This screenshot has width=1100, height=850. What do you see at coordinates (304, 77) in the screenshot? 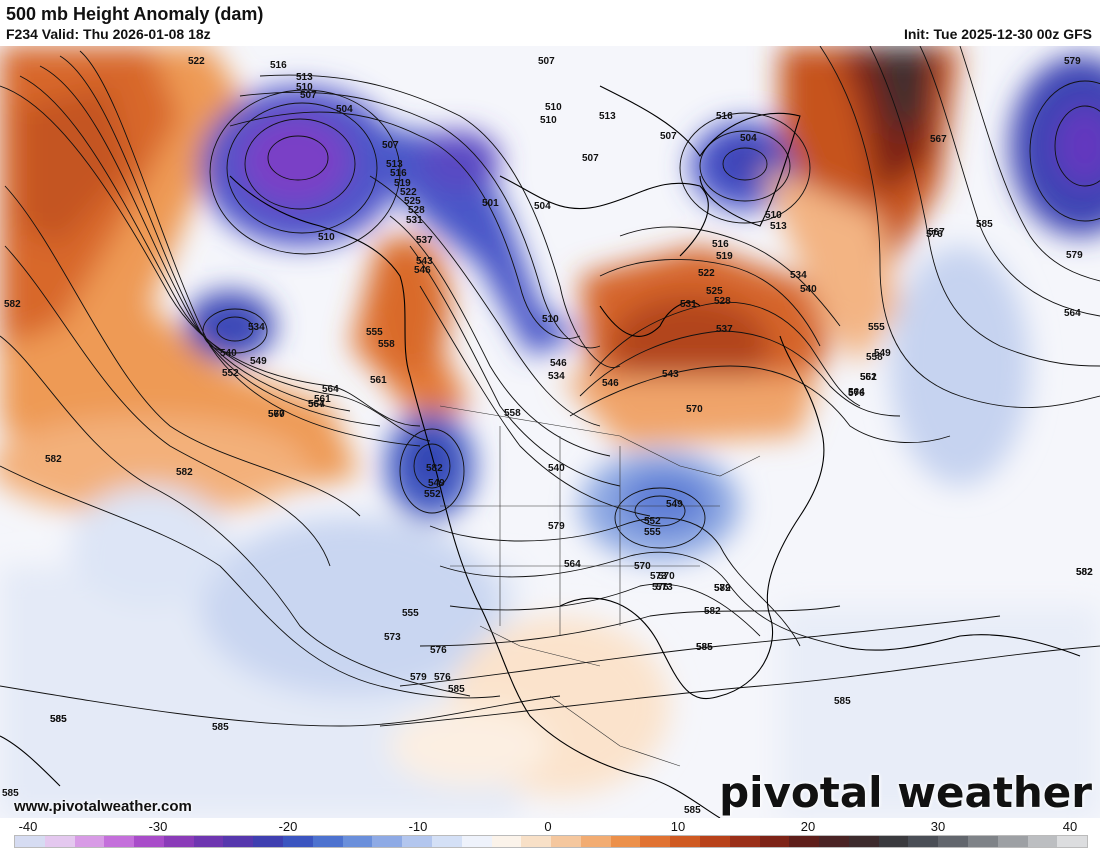
I see `contour-label: 513` at bounding box center [304, 77].